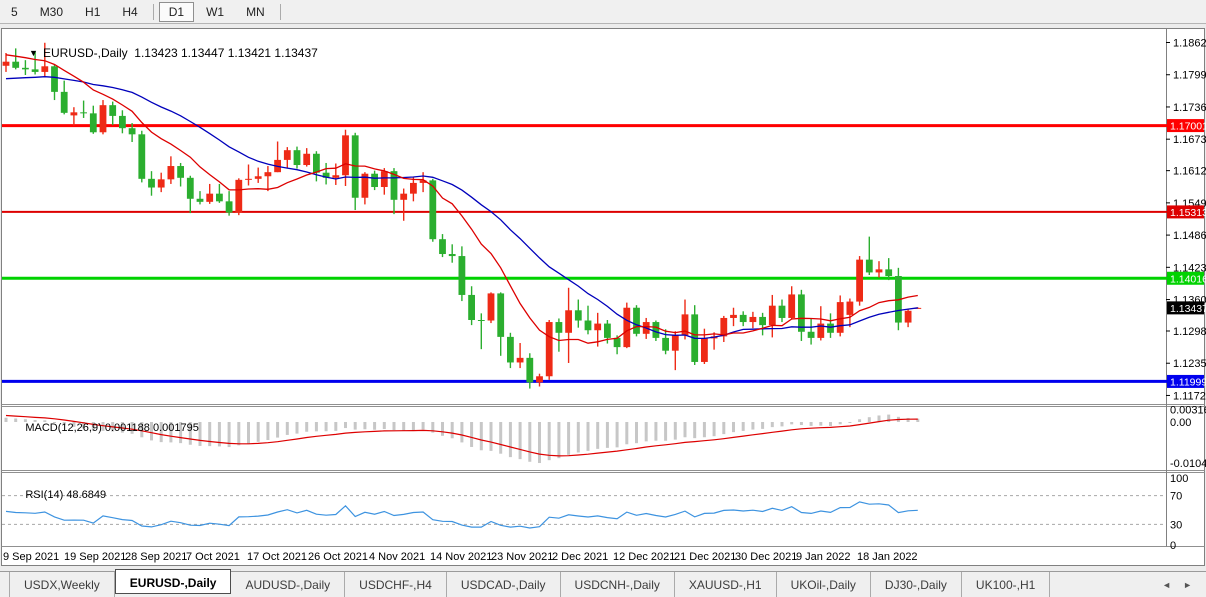 Image resolution: width=1206 pixels, height=597 pixels. Describe the element at coordinates (255, 12) in the screenshot. I see `timeframe-button-mn: MN` at that location.